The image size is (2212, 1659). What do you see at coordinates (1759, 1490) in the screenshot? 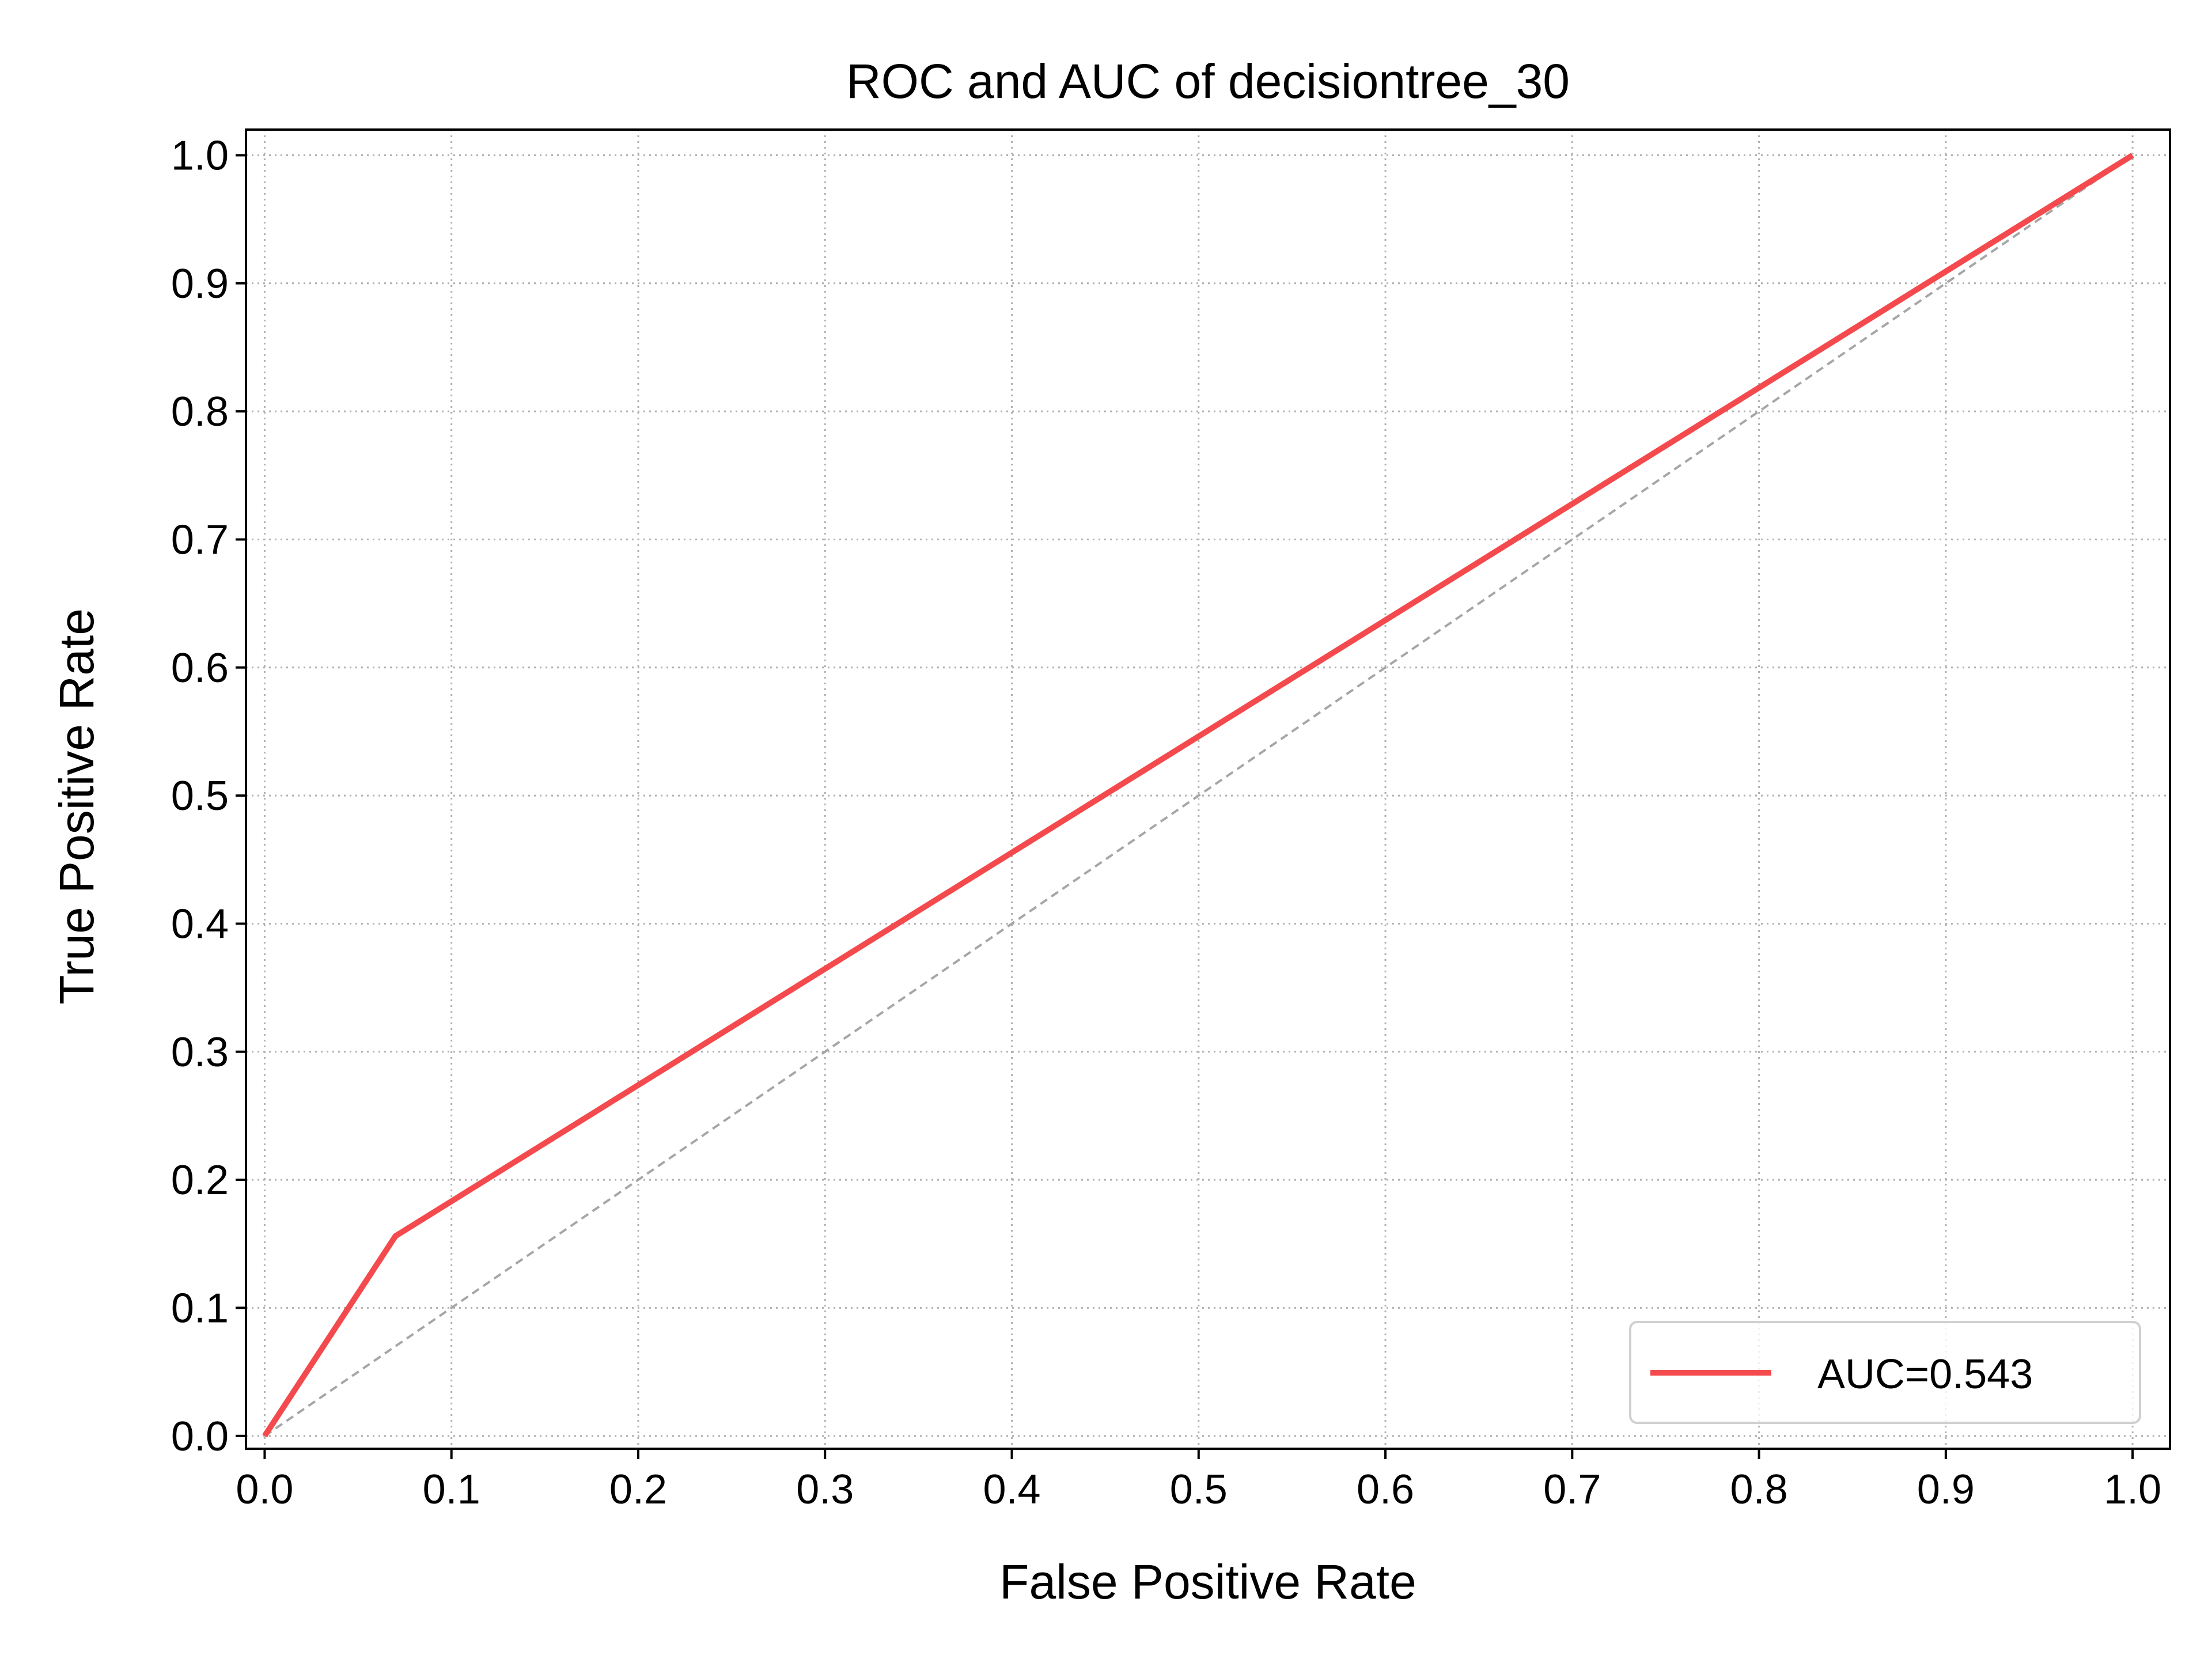
I see `x-tick-label: 0.8` at bounding box center [1759, 1490].